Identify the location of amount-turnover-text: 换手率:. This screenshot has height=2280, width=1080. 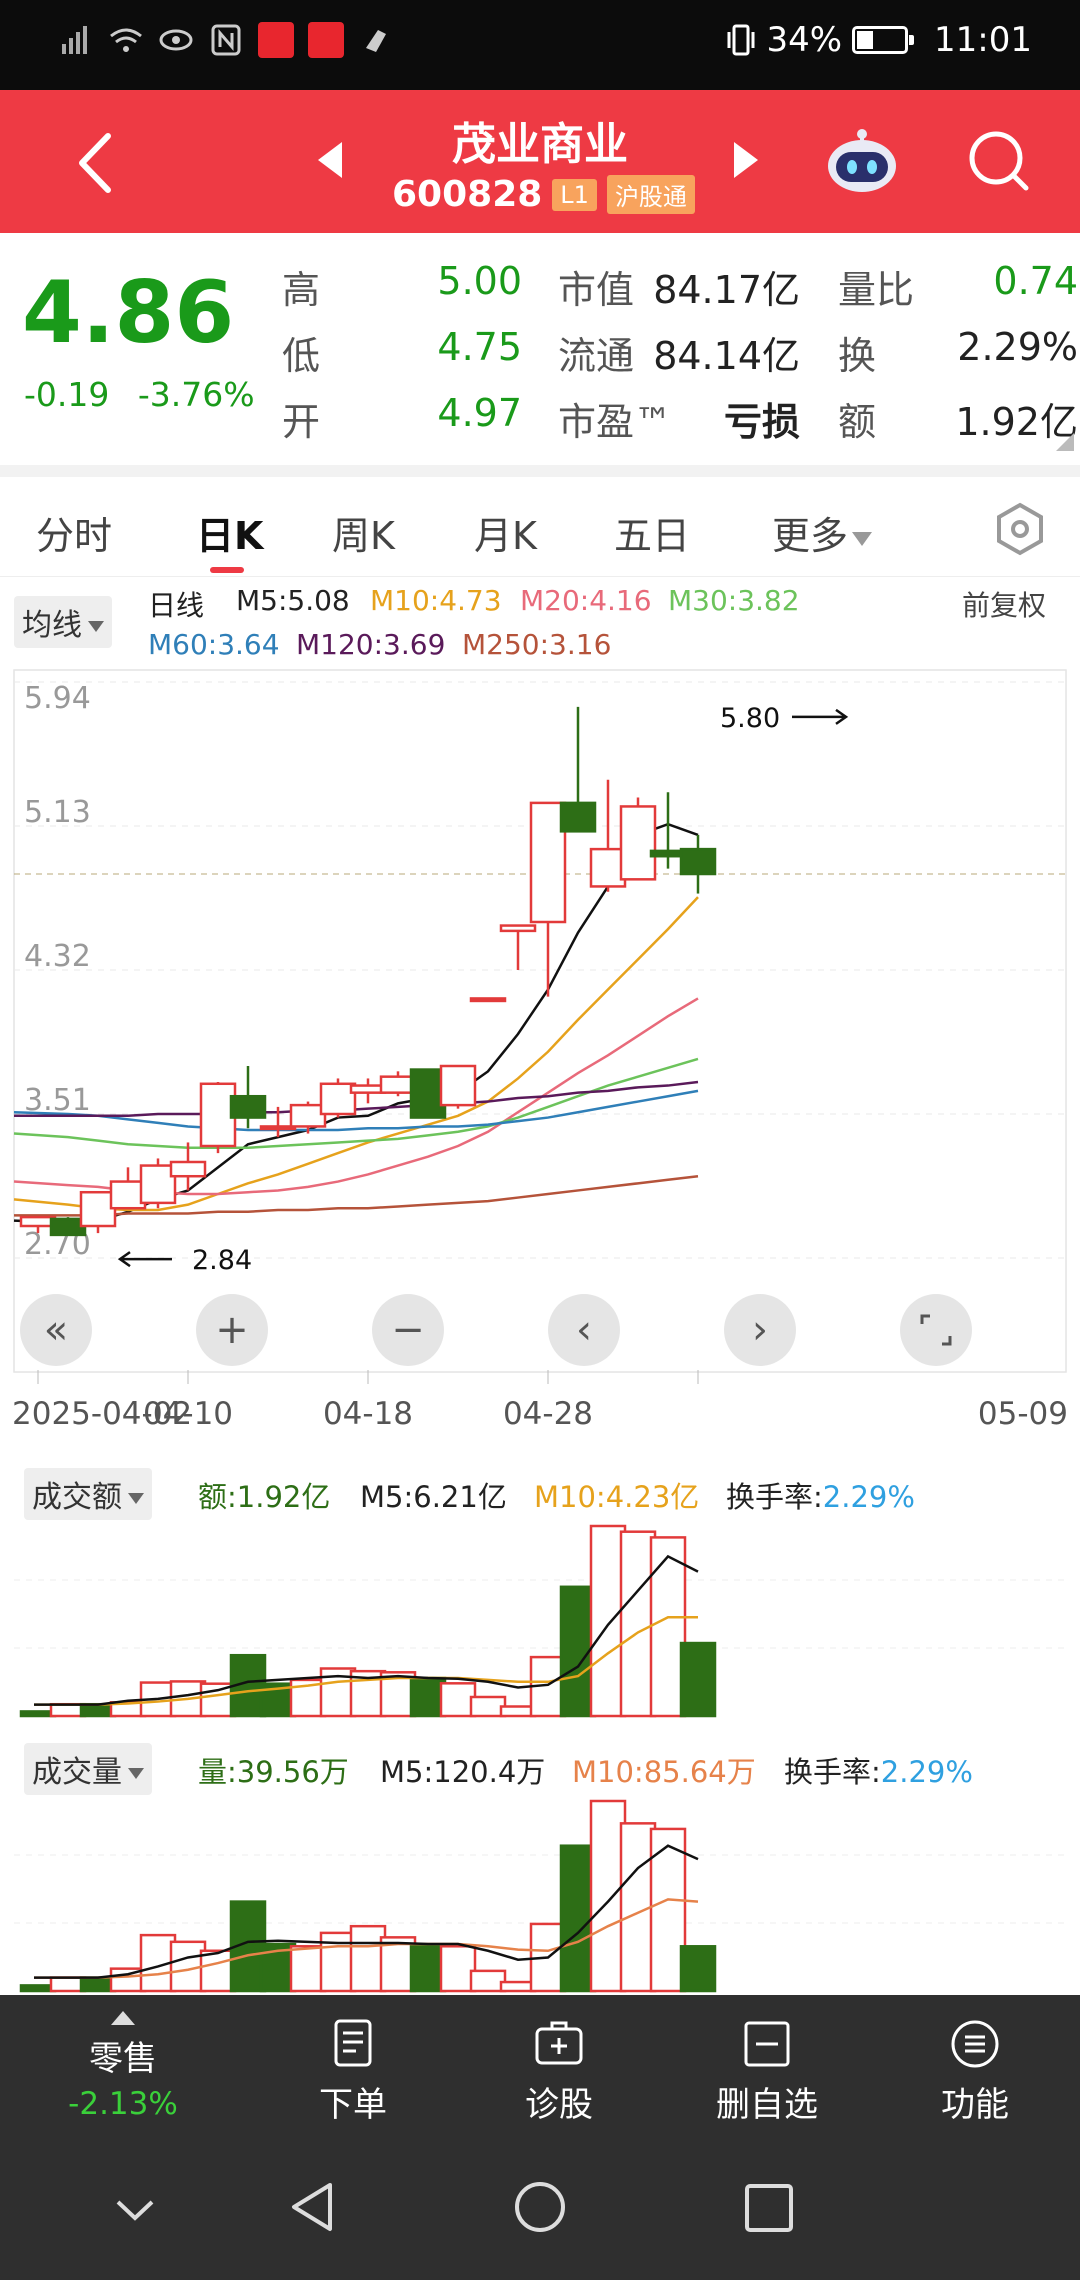
(774, 1497).